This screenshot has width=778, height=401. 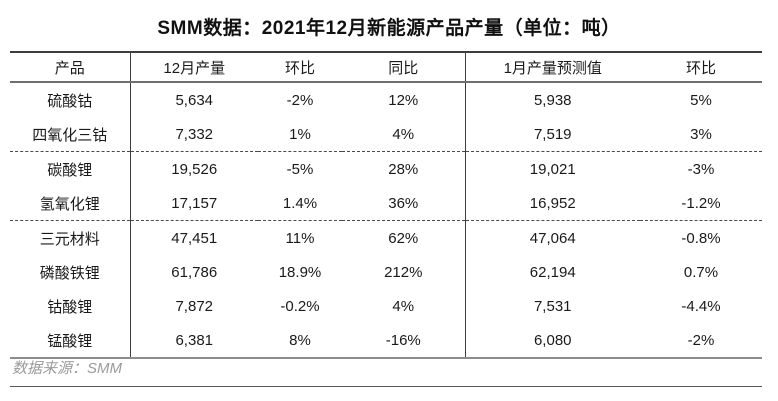 What do you see at coordinates (552, 134) in the screenshot?
I see `jan-forecast-cell: 7,519` at bounding box center [552, 134].